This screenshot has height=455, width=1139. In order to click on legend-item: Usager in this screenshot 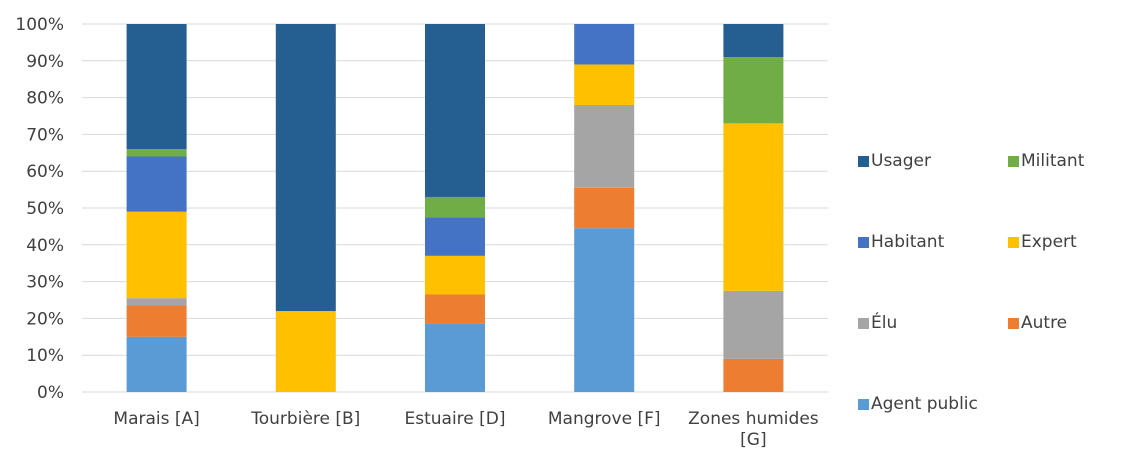, I will do `click(894, 161)`.